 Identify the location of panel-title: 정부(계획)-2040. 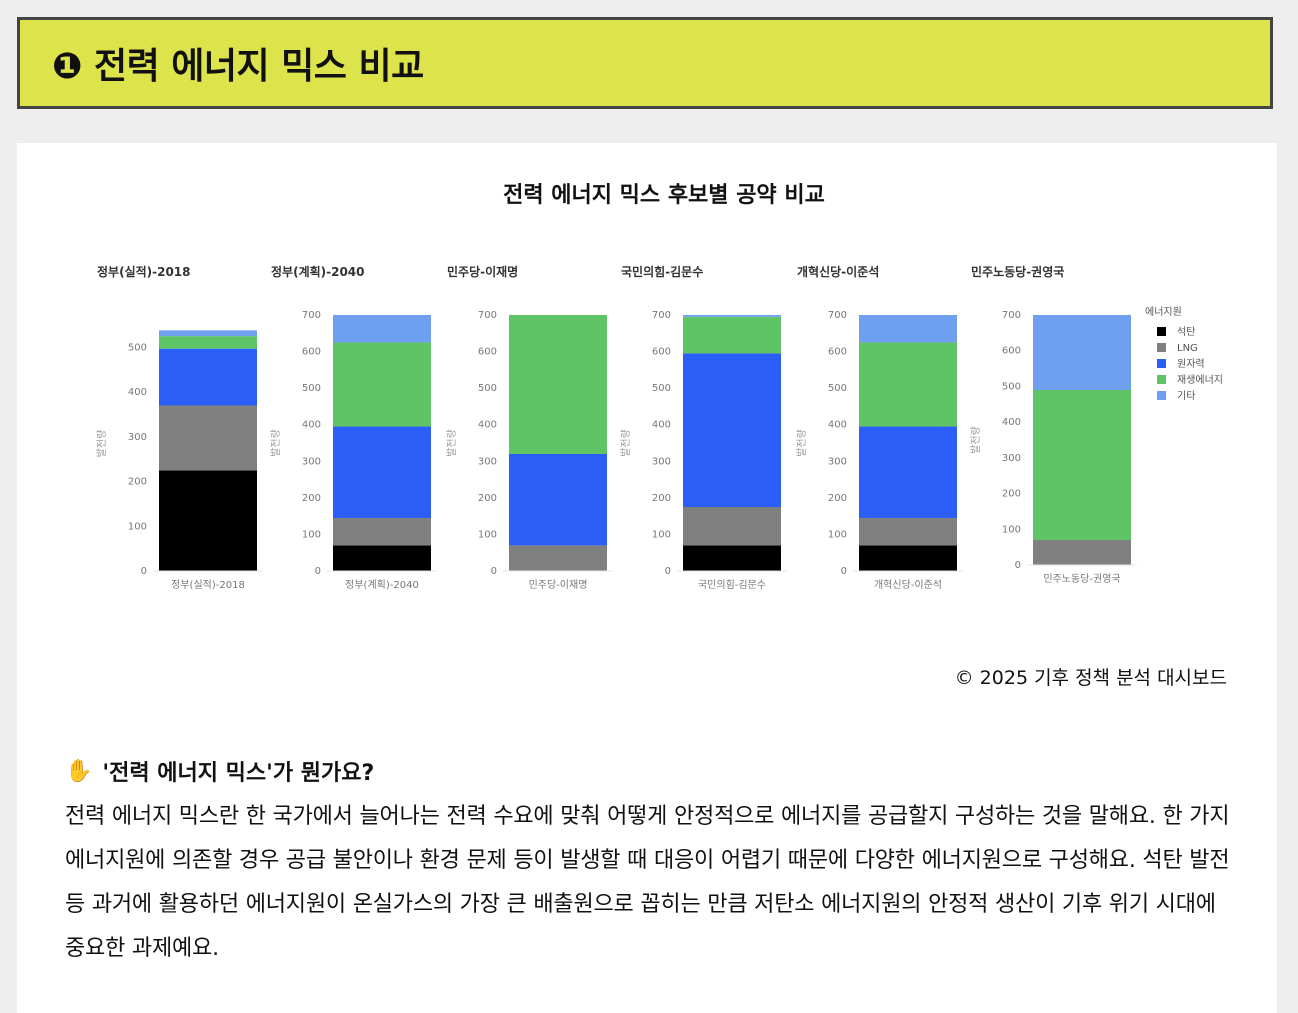
(318, 271).